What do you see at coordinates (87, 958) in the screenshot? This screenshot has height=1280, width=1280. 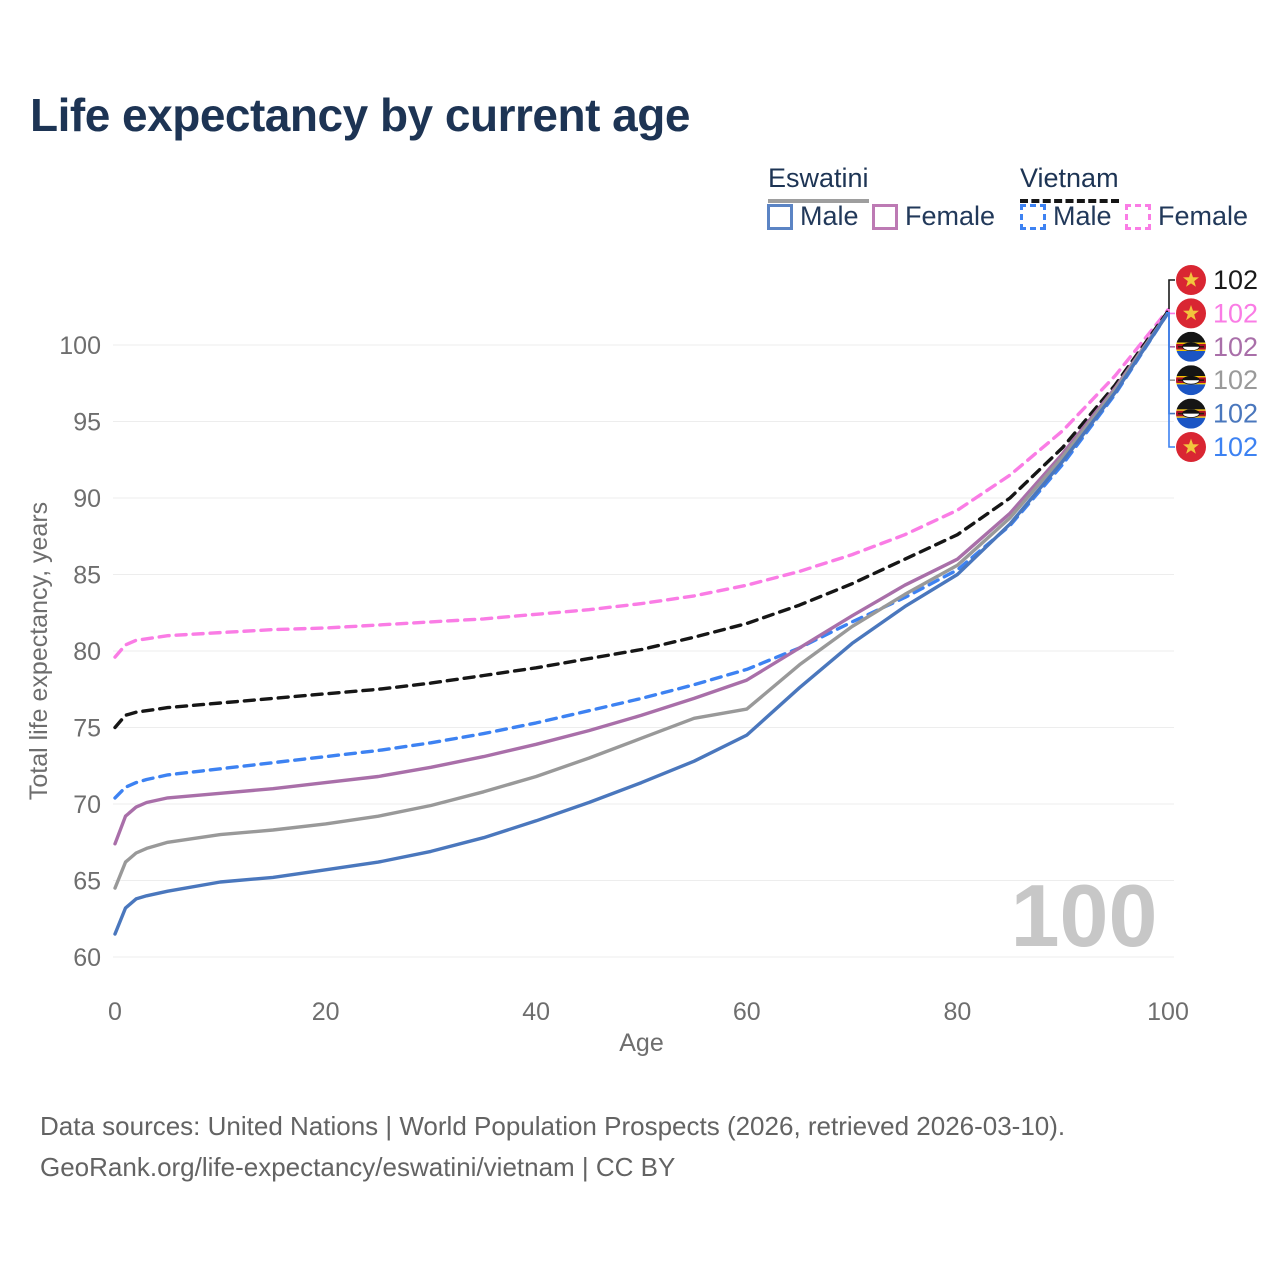 I see `y-tick-label: 60` at bounding box center [87, 958].